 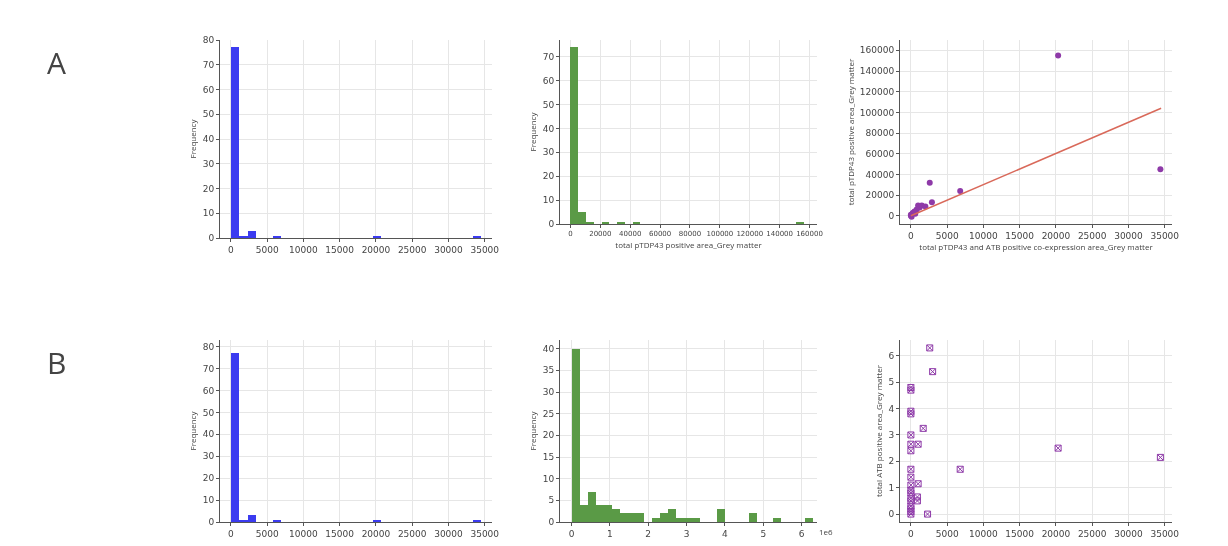 What do you see at coordinates (877, 91) in the screenshot?
I see `y-tick-label: 120000` at bounding box center [877, 91].